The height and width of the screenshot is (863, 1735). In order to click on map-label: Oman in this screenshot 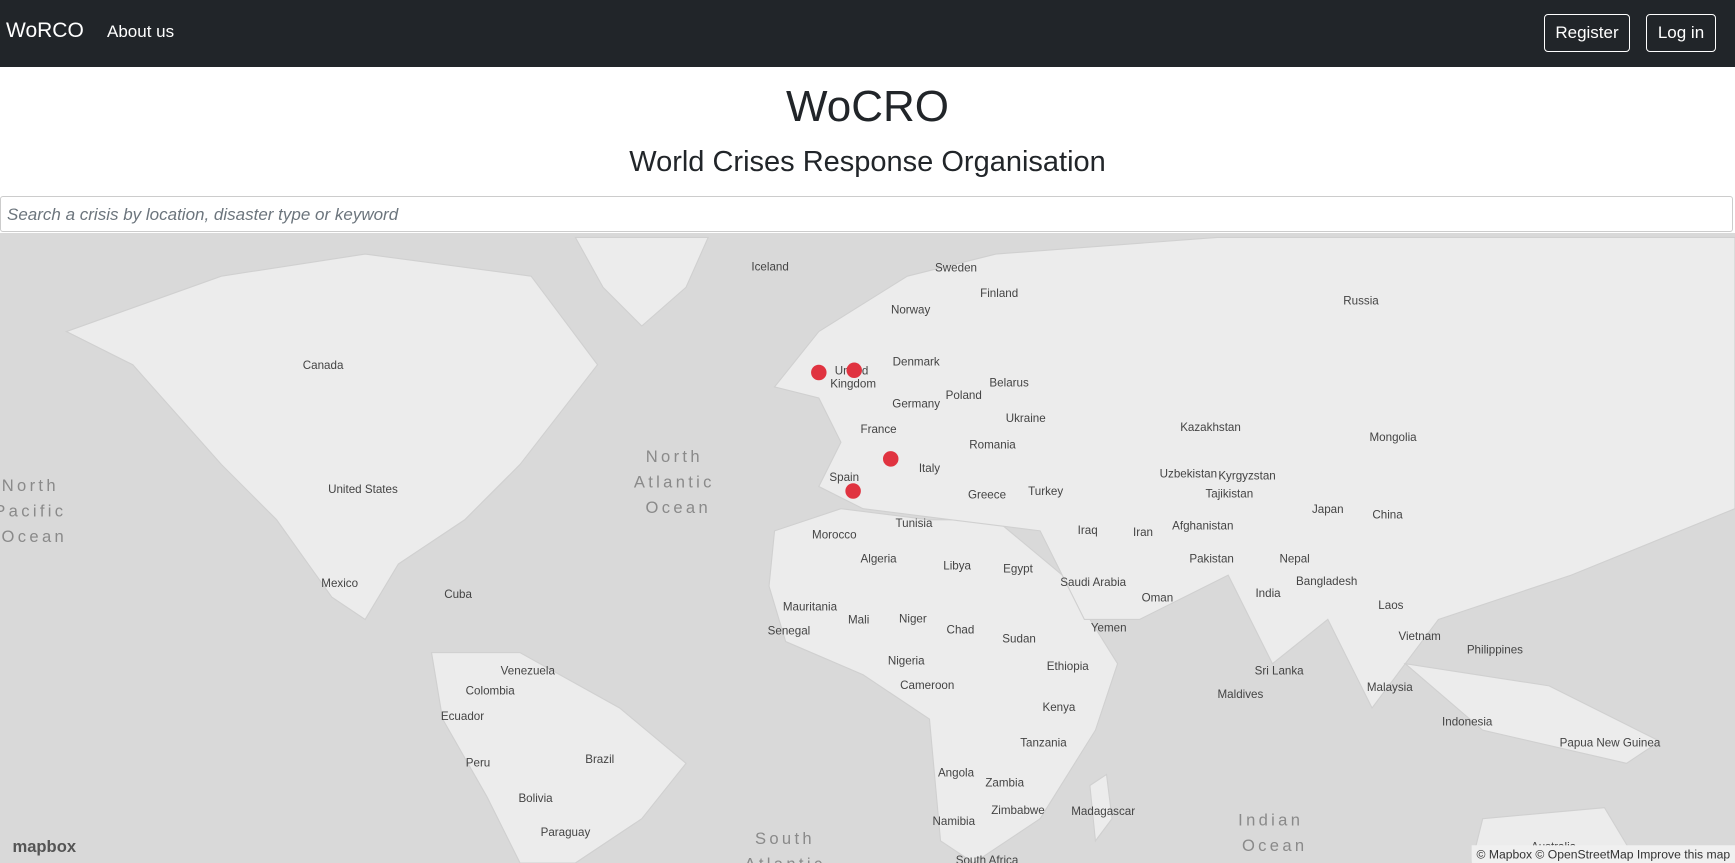, I will do `click(1158, 597)`.